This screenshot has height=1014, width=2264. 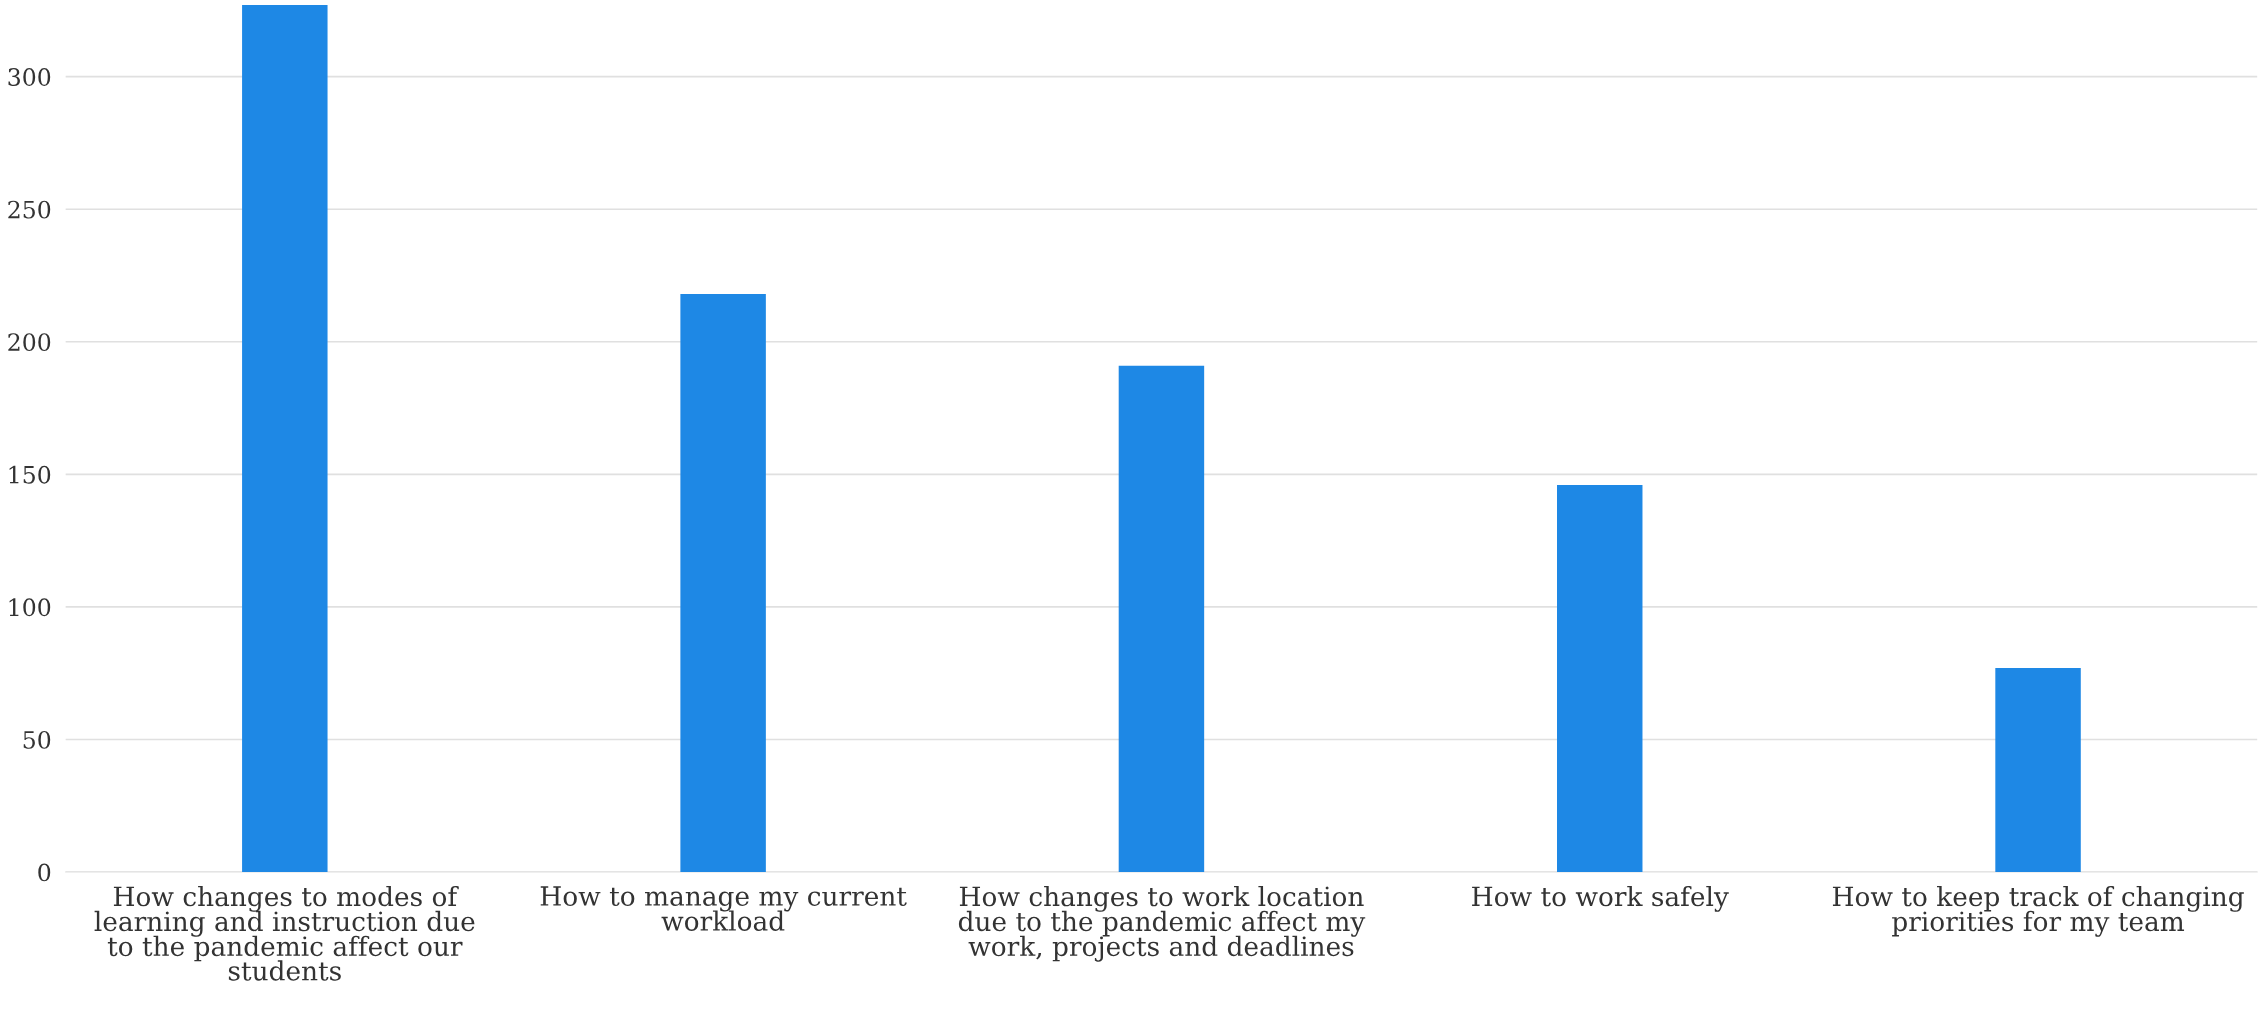 What do you see at coordinates (37, 739) in the screenshot?
I see `y-tick-label: 50` at bounding box center [37, 739].